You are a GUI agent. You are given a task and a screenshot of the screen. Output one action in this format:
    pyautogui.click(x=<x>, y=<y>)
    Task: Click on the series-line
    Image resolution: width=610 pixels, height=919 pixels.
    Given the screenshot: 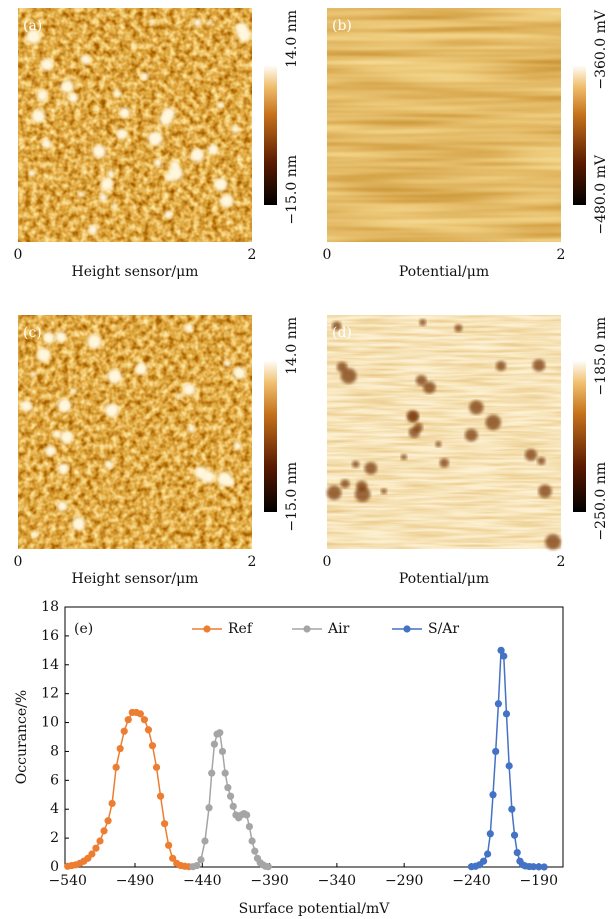 What is the action you would take?
    pyautogui.click(x=508, y=759)
    